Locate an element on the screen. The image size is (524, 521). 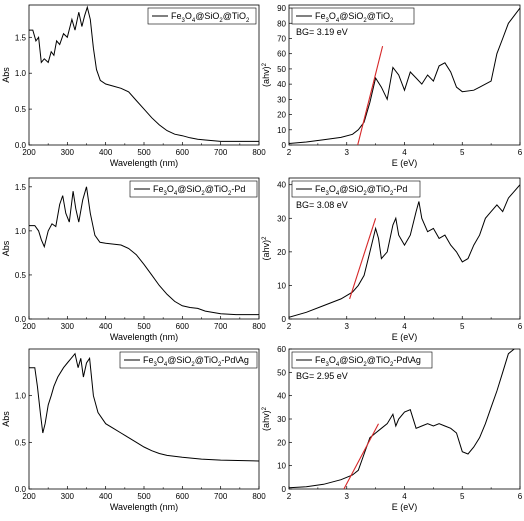
y-tick-label: 80 is located at coordinates (281, 23).